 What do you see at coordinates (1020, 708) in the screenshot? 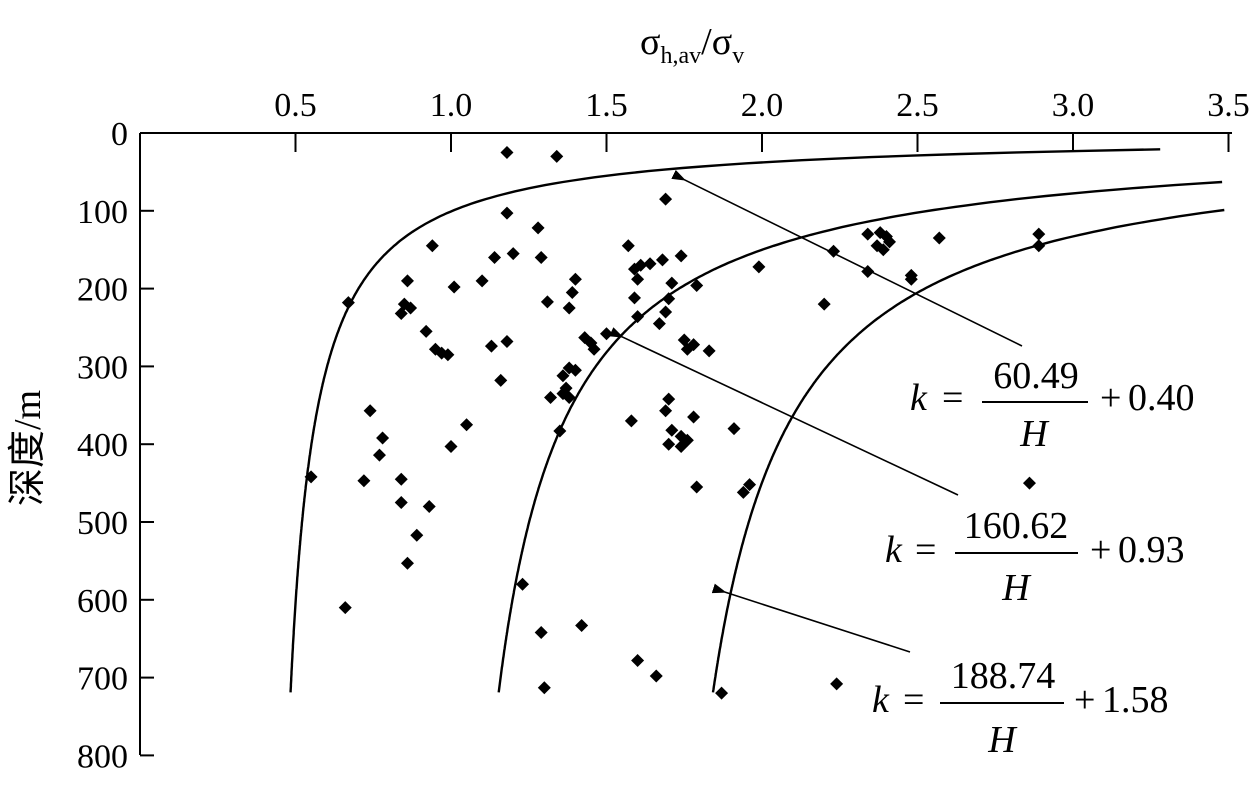
I see `equation-3: k = 188.74 H + 1.58` at bounding box center [1020, 708].